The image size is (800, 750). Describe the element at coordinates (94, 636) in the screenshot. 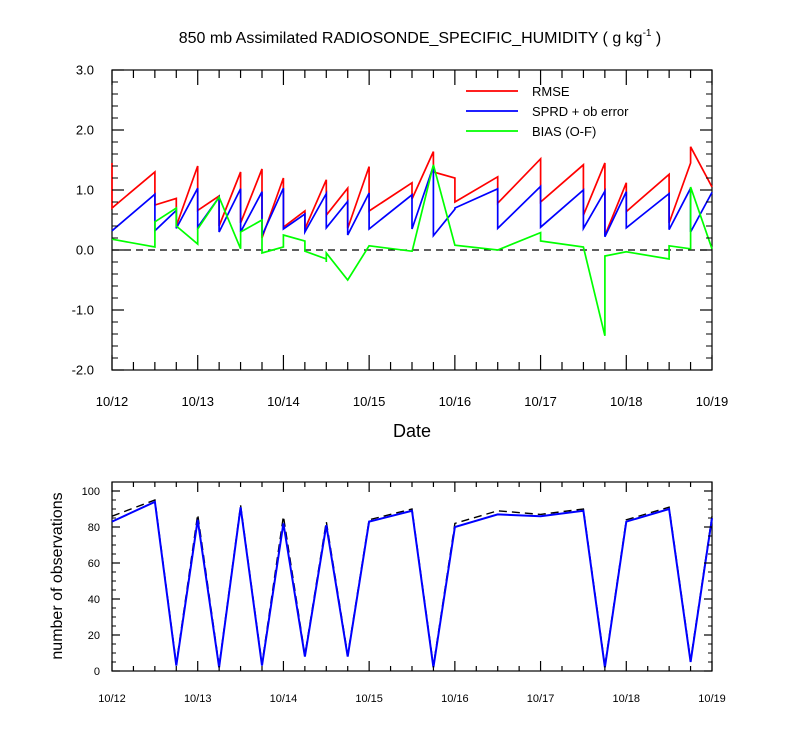

I see `y-tick-label: 20` at that location.